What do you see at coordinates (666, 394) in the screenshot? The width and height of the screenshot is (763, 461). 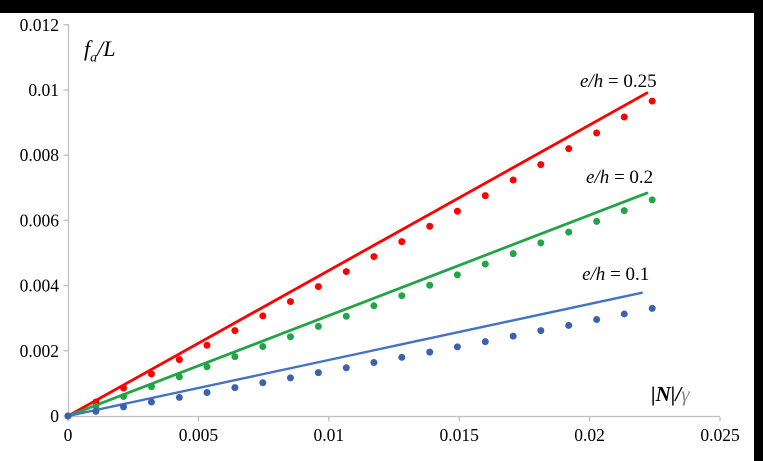 I see `x-axis-title-main: |N|/` at bounding box center [666, 394].